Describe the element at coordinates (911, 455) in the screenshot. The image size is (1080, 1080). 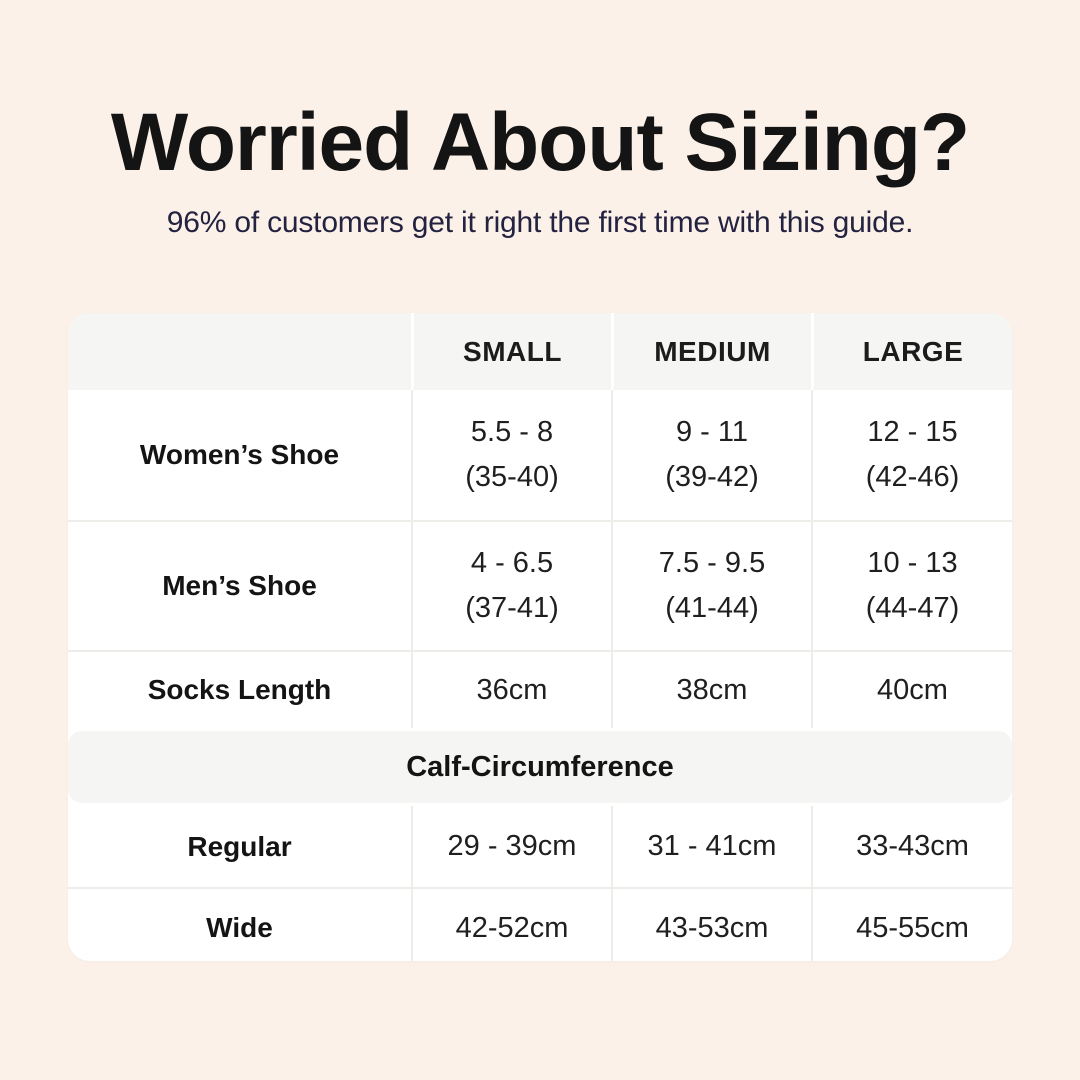
I see `table-cell: 12 - 15 (42-46)` at that location.